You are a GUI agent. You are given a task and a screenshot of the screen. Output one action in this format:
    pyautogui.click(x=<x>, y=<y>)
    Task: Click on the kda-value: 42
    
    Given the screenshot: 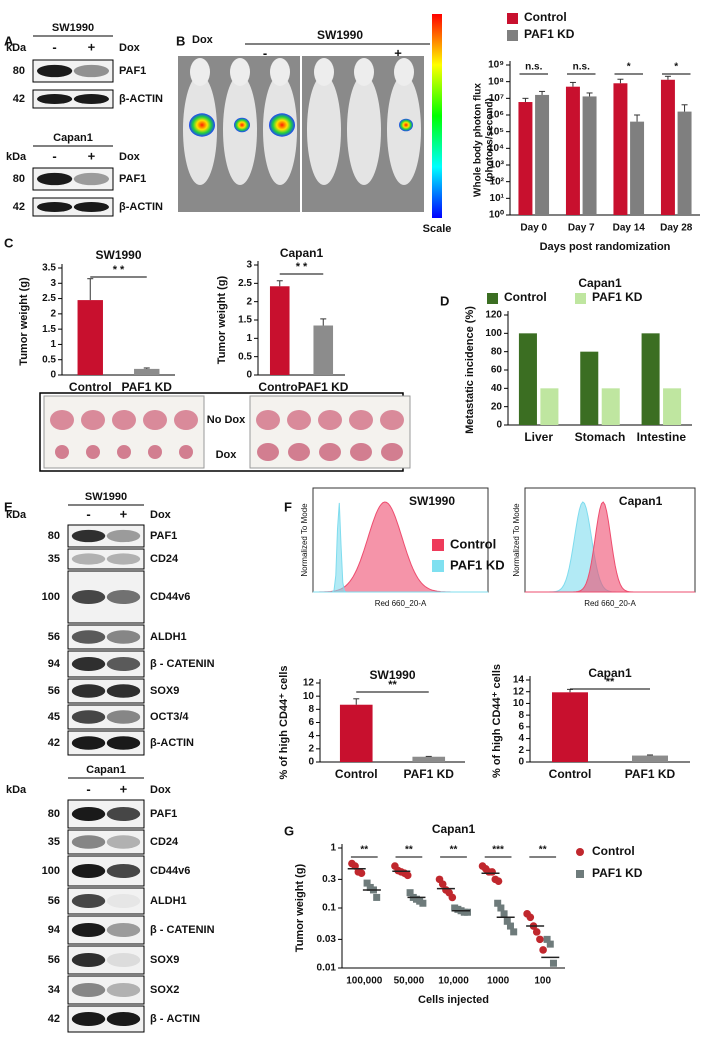 What is the action you would take?
    pyautogui.click(x=54, y=743)
    